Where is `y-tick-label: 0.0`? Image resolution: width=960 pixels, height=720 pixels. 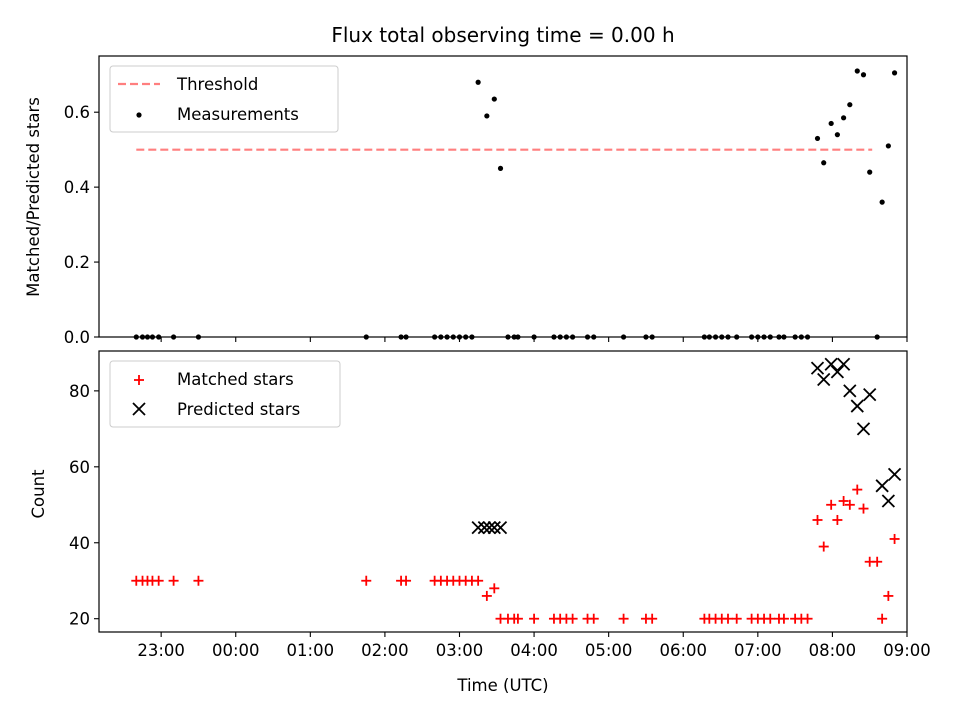
y-tick-label: 0.0 is located at coordinates (77, 337).